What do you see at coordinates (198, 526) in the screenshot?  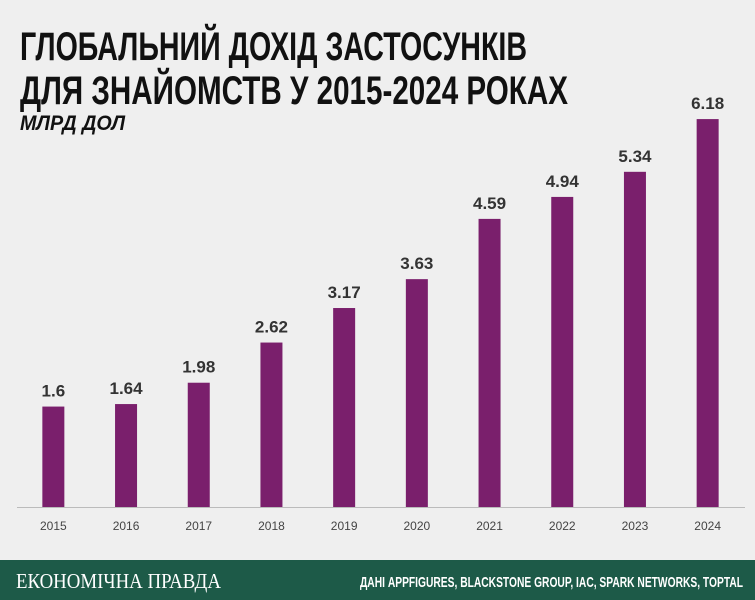 I see `x-tick-label: 2017` at bounding box center [198, 526].